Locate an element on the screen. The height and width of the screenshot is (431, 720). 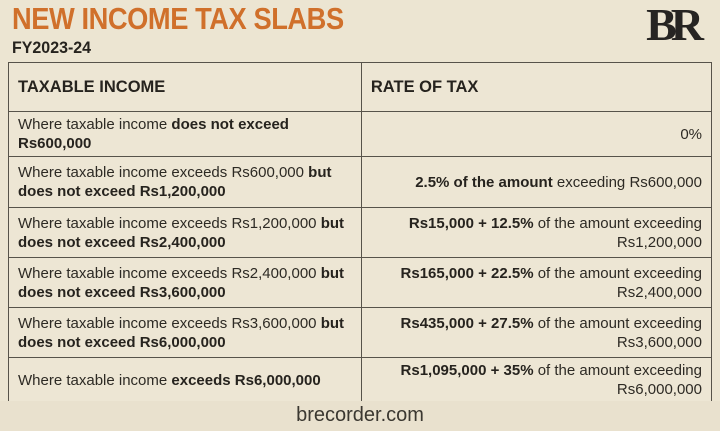
masthead: NEW INCOME TAX SLABS FY2023-24 is located at coordinates (200, 29).